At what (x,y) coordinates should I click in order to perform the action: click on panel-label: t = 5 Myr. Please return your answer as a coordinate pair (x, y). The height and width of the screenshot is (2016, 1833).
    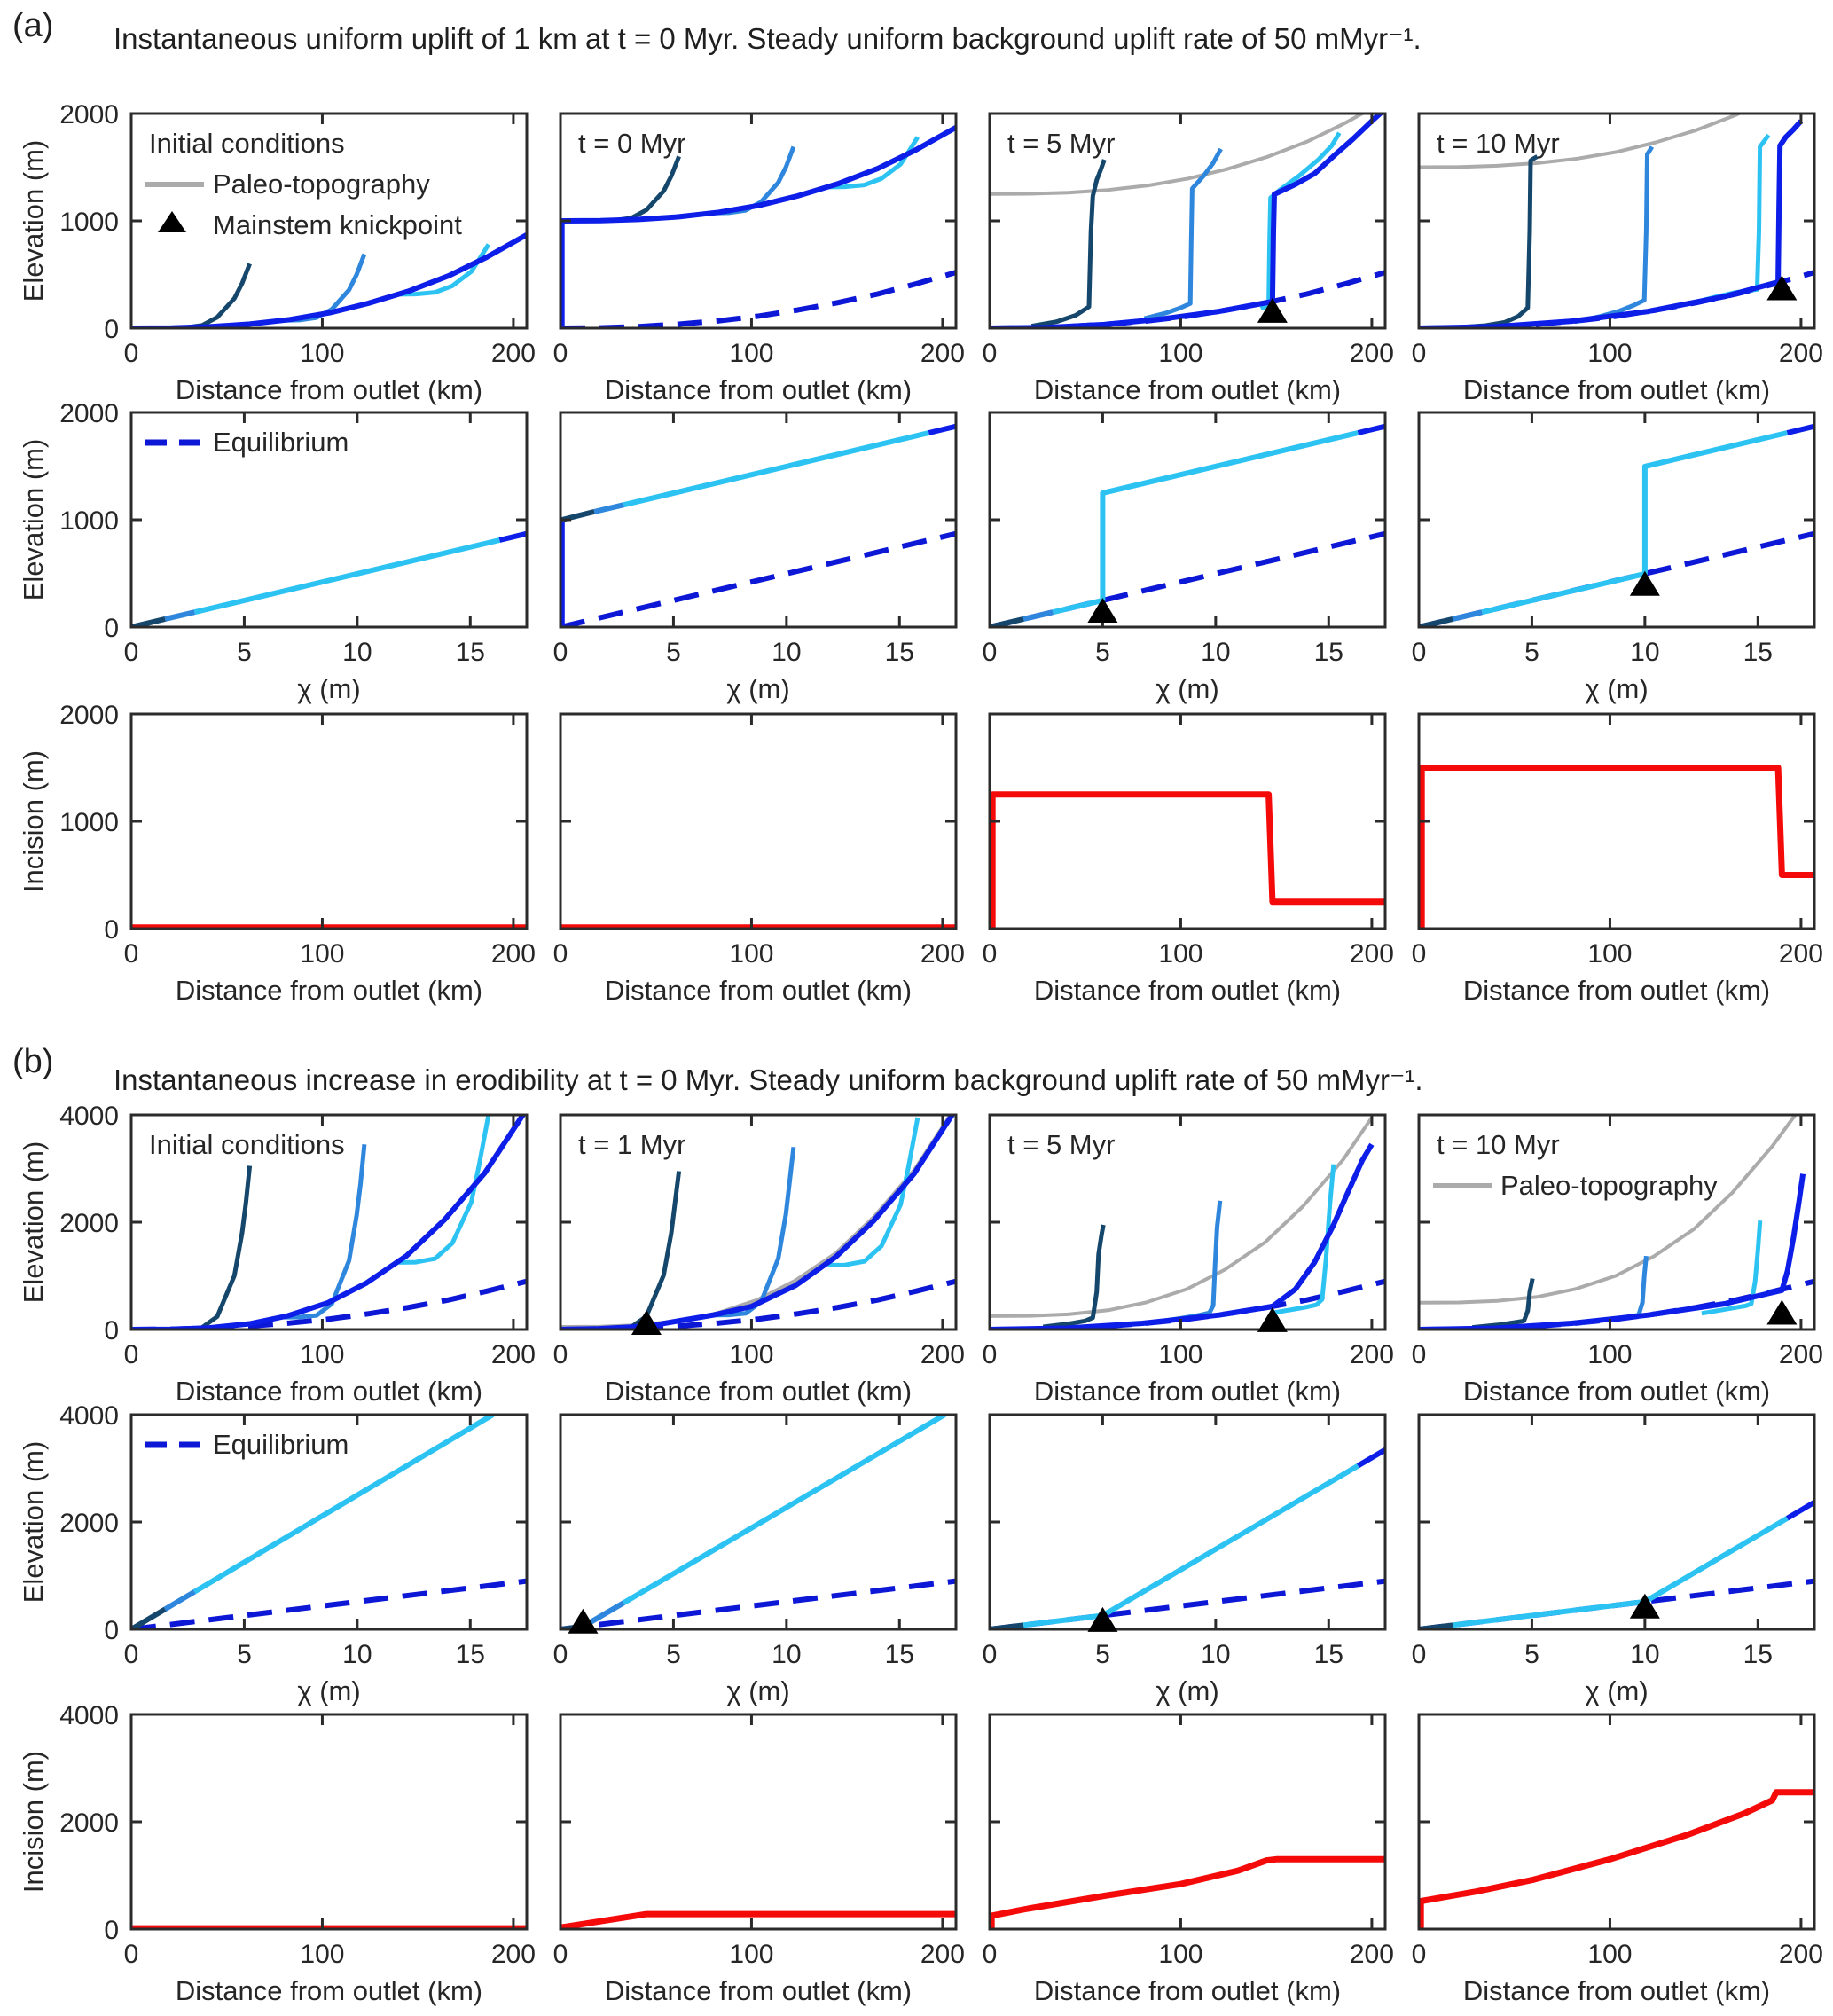
    Looking at the image, I should click on (1061, 144).